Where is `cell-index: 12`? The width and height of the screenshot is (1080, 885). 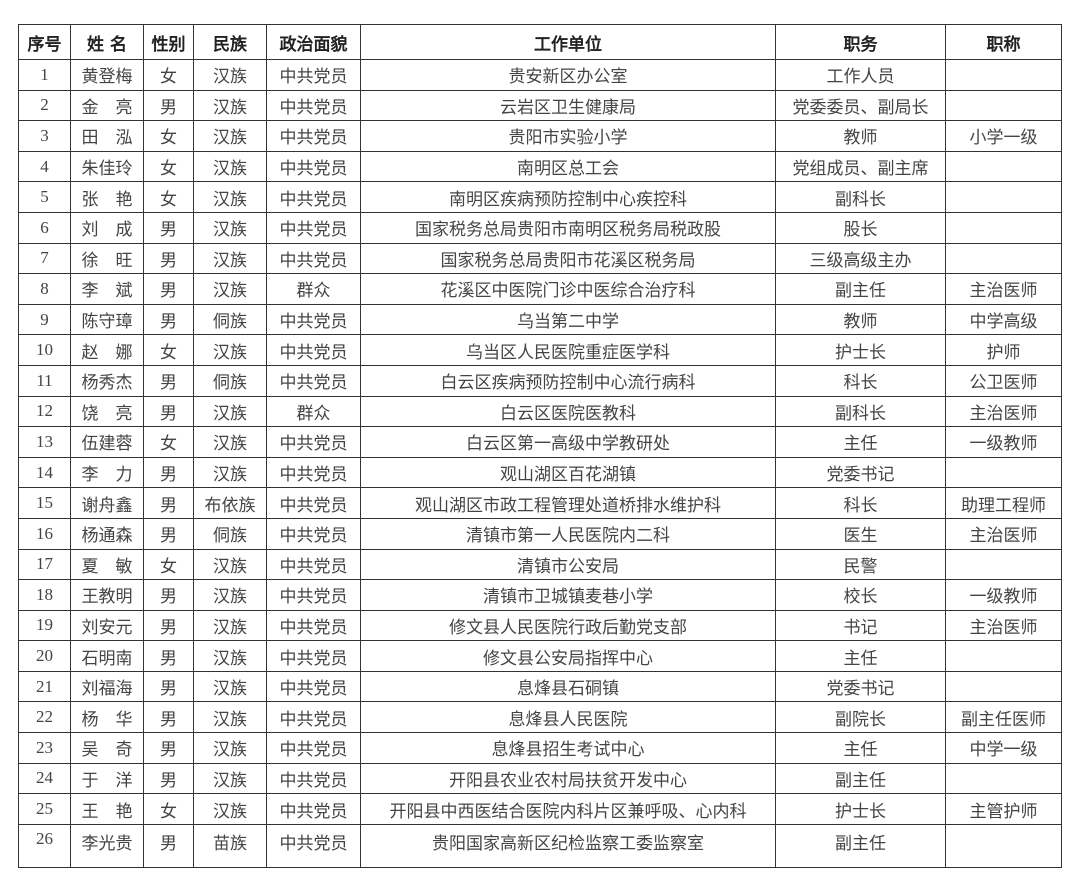 cell-index: 12 is located at coordinates (44, 411).